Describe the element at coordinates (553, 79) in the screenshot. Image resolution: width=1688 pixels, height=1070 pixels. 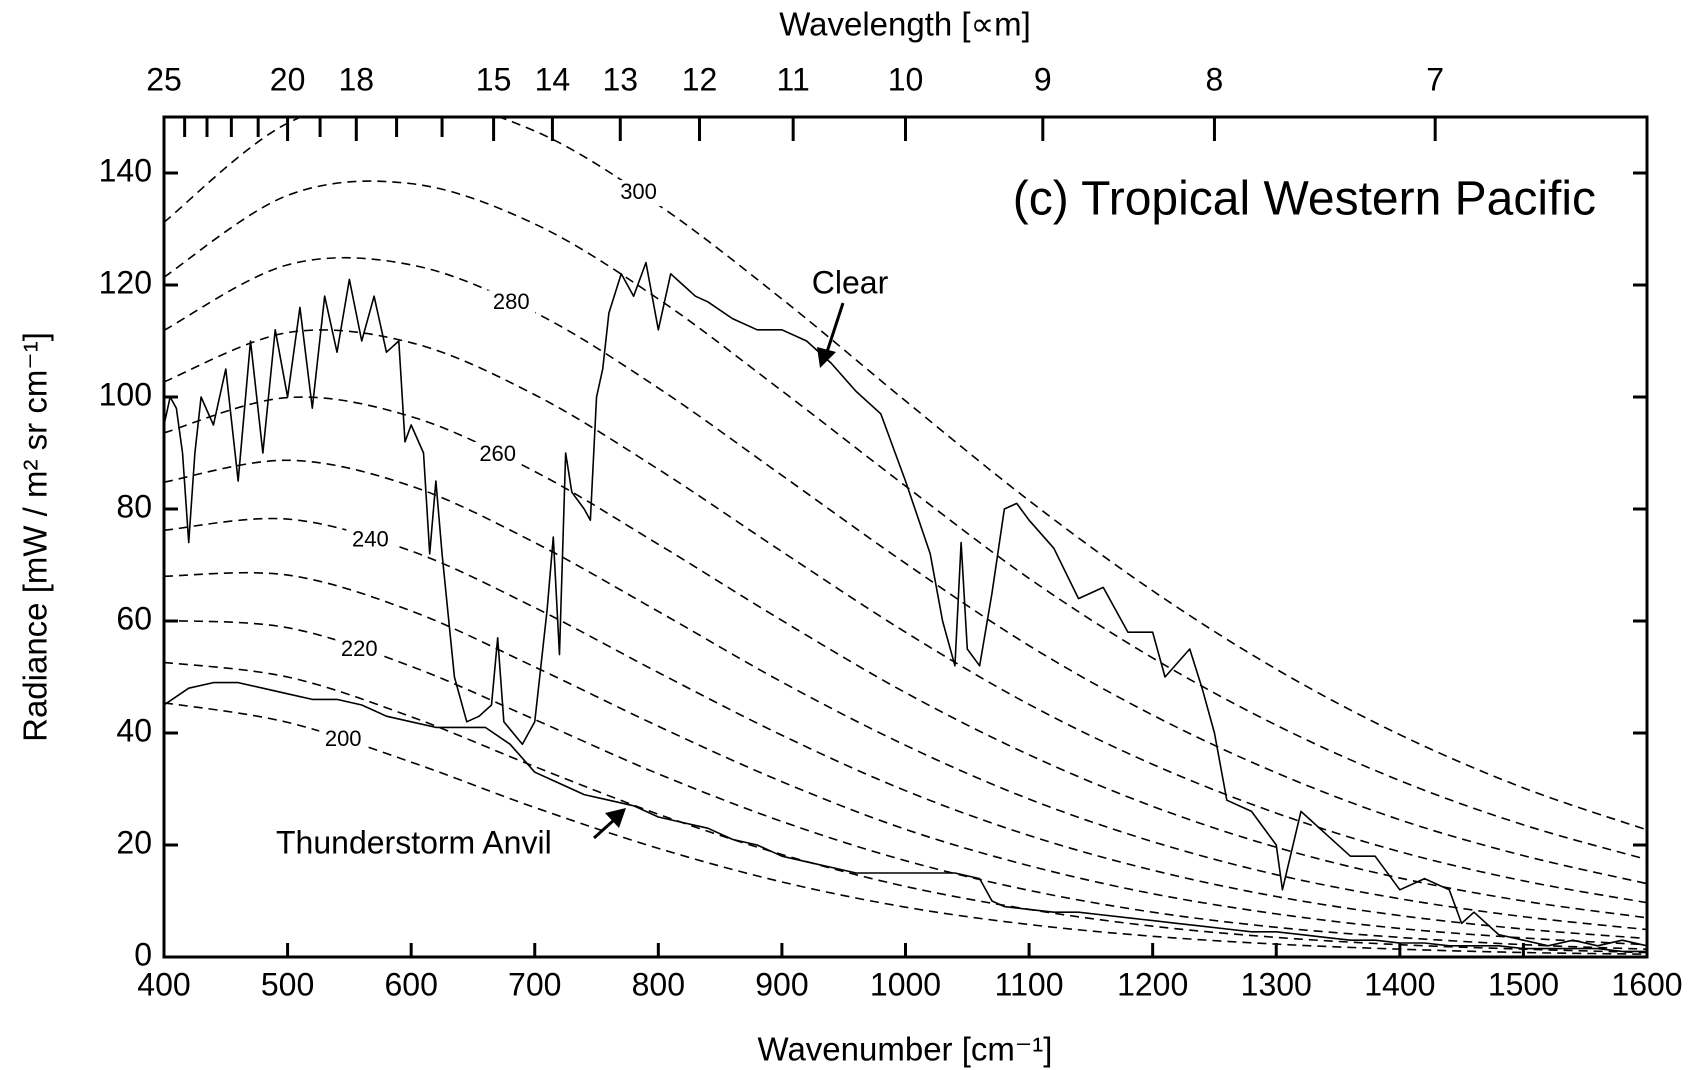
I see `x2-tick-label: 14` at that location.